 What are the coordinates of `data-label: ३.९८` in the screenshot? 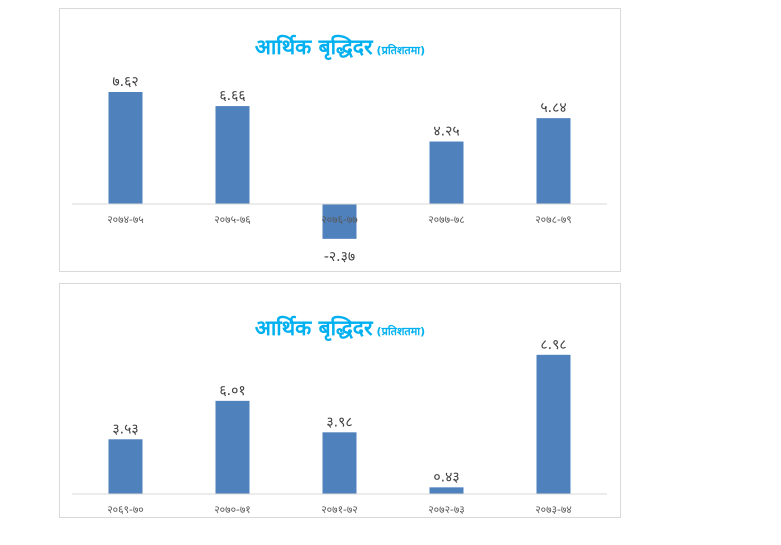 It's located at (339, 422).